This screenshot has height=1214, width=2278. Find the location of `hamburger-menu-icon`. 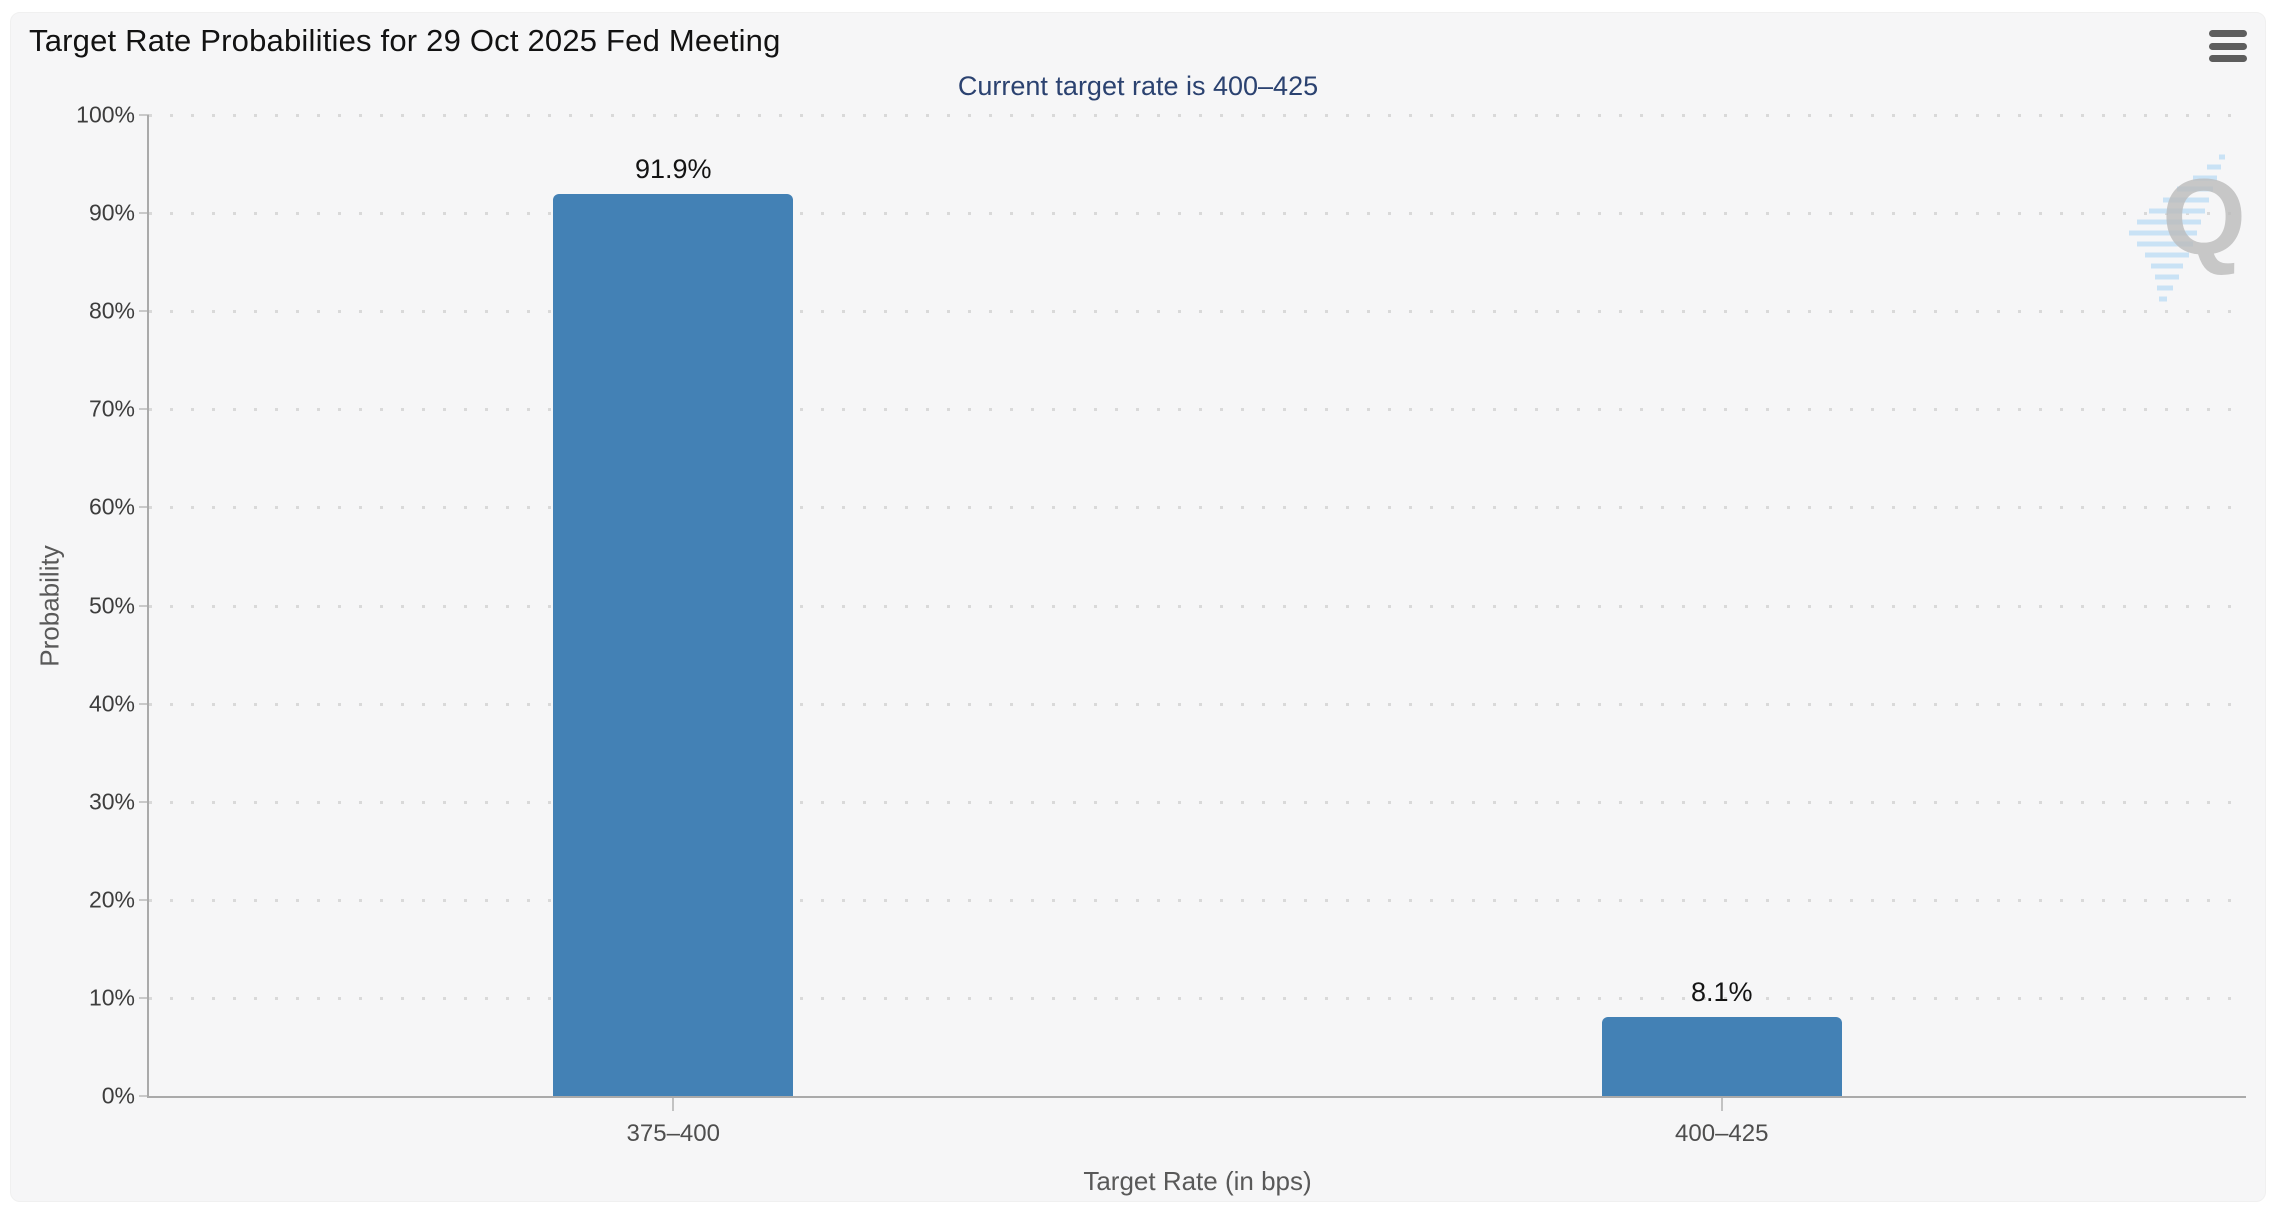

hamburger-menu-icon is located at coordinates (2228, 46).